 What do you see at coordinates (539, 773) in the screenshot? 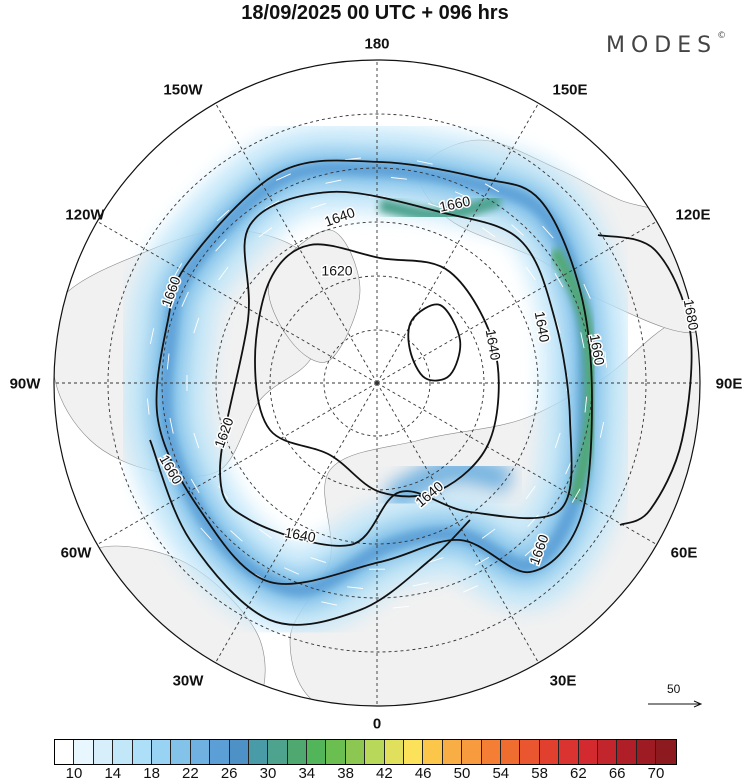
I see `colorbar-tick-label: 58` at bounding box center [539, 773].